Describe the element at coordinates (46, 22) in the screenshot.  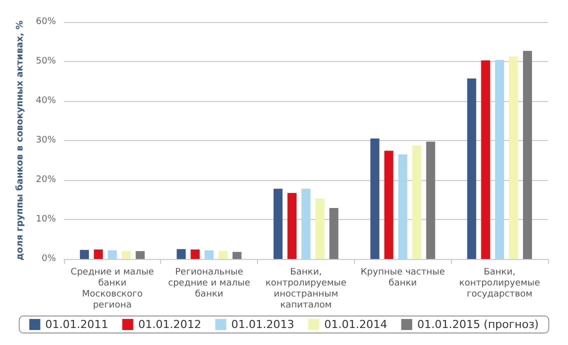
I see `y-tick-label: 60%` at that location.